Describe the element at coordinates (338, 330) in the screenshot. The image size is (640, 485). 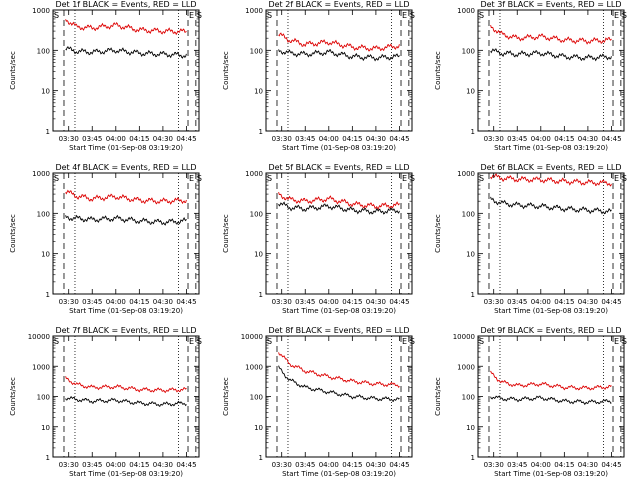
I see `panel-title: Det 8f BLACK = Events, RED = LLD` at that location.